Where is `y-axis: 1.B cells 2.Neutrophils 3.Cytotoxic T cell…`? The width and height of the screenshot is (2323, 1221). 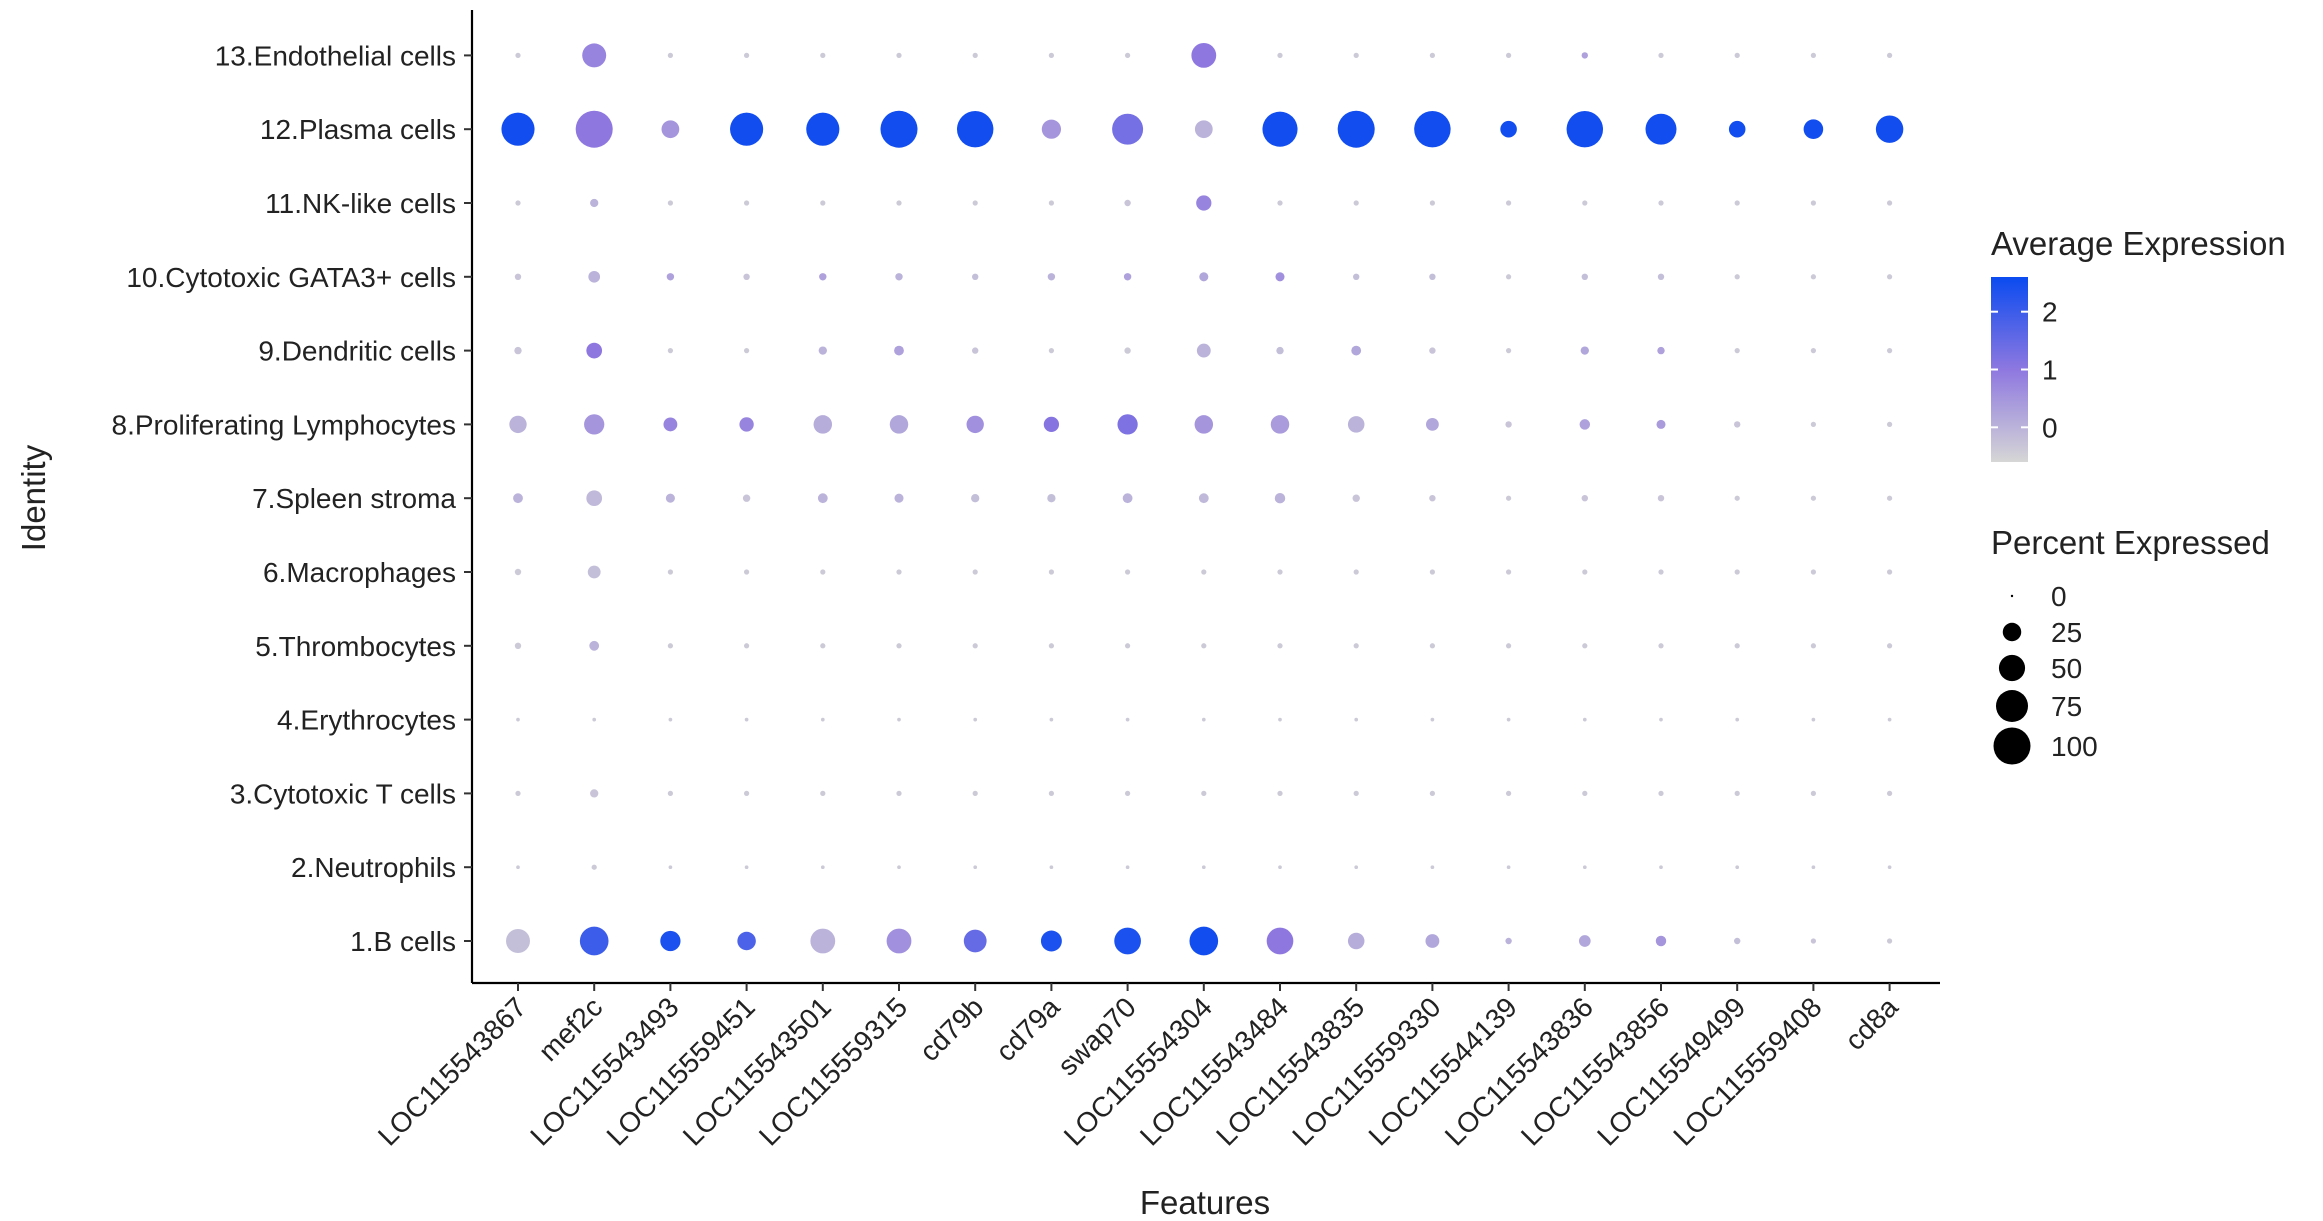
y-axis: 1.B cells 2.Neutrophils 3.Cytotoxic T cell… is located at coordinates (293, 496).